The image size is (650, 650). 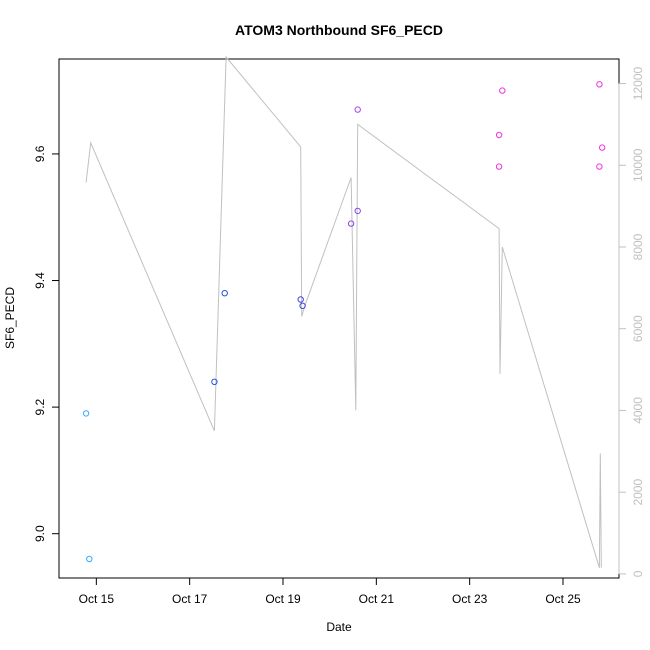 I want to click on y2-tick-label: 6000, so click(x=638, y=328).